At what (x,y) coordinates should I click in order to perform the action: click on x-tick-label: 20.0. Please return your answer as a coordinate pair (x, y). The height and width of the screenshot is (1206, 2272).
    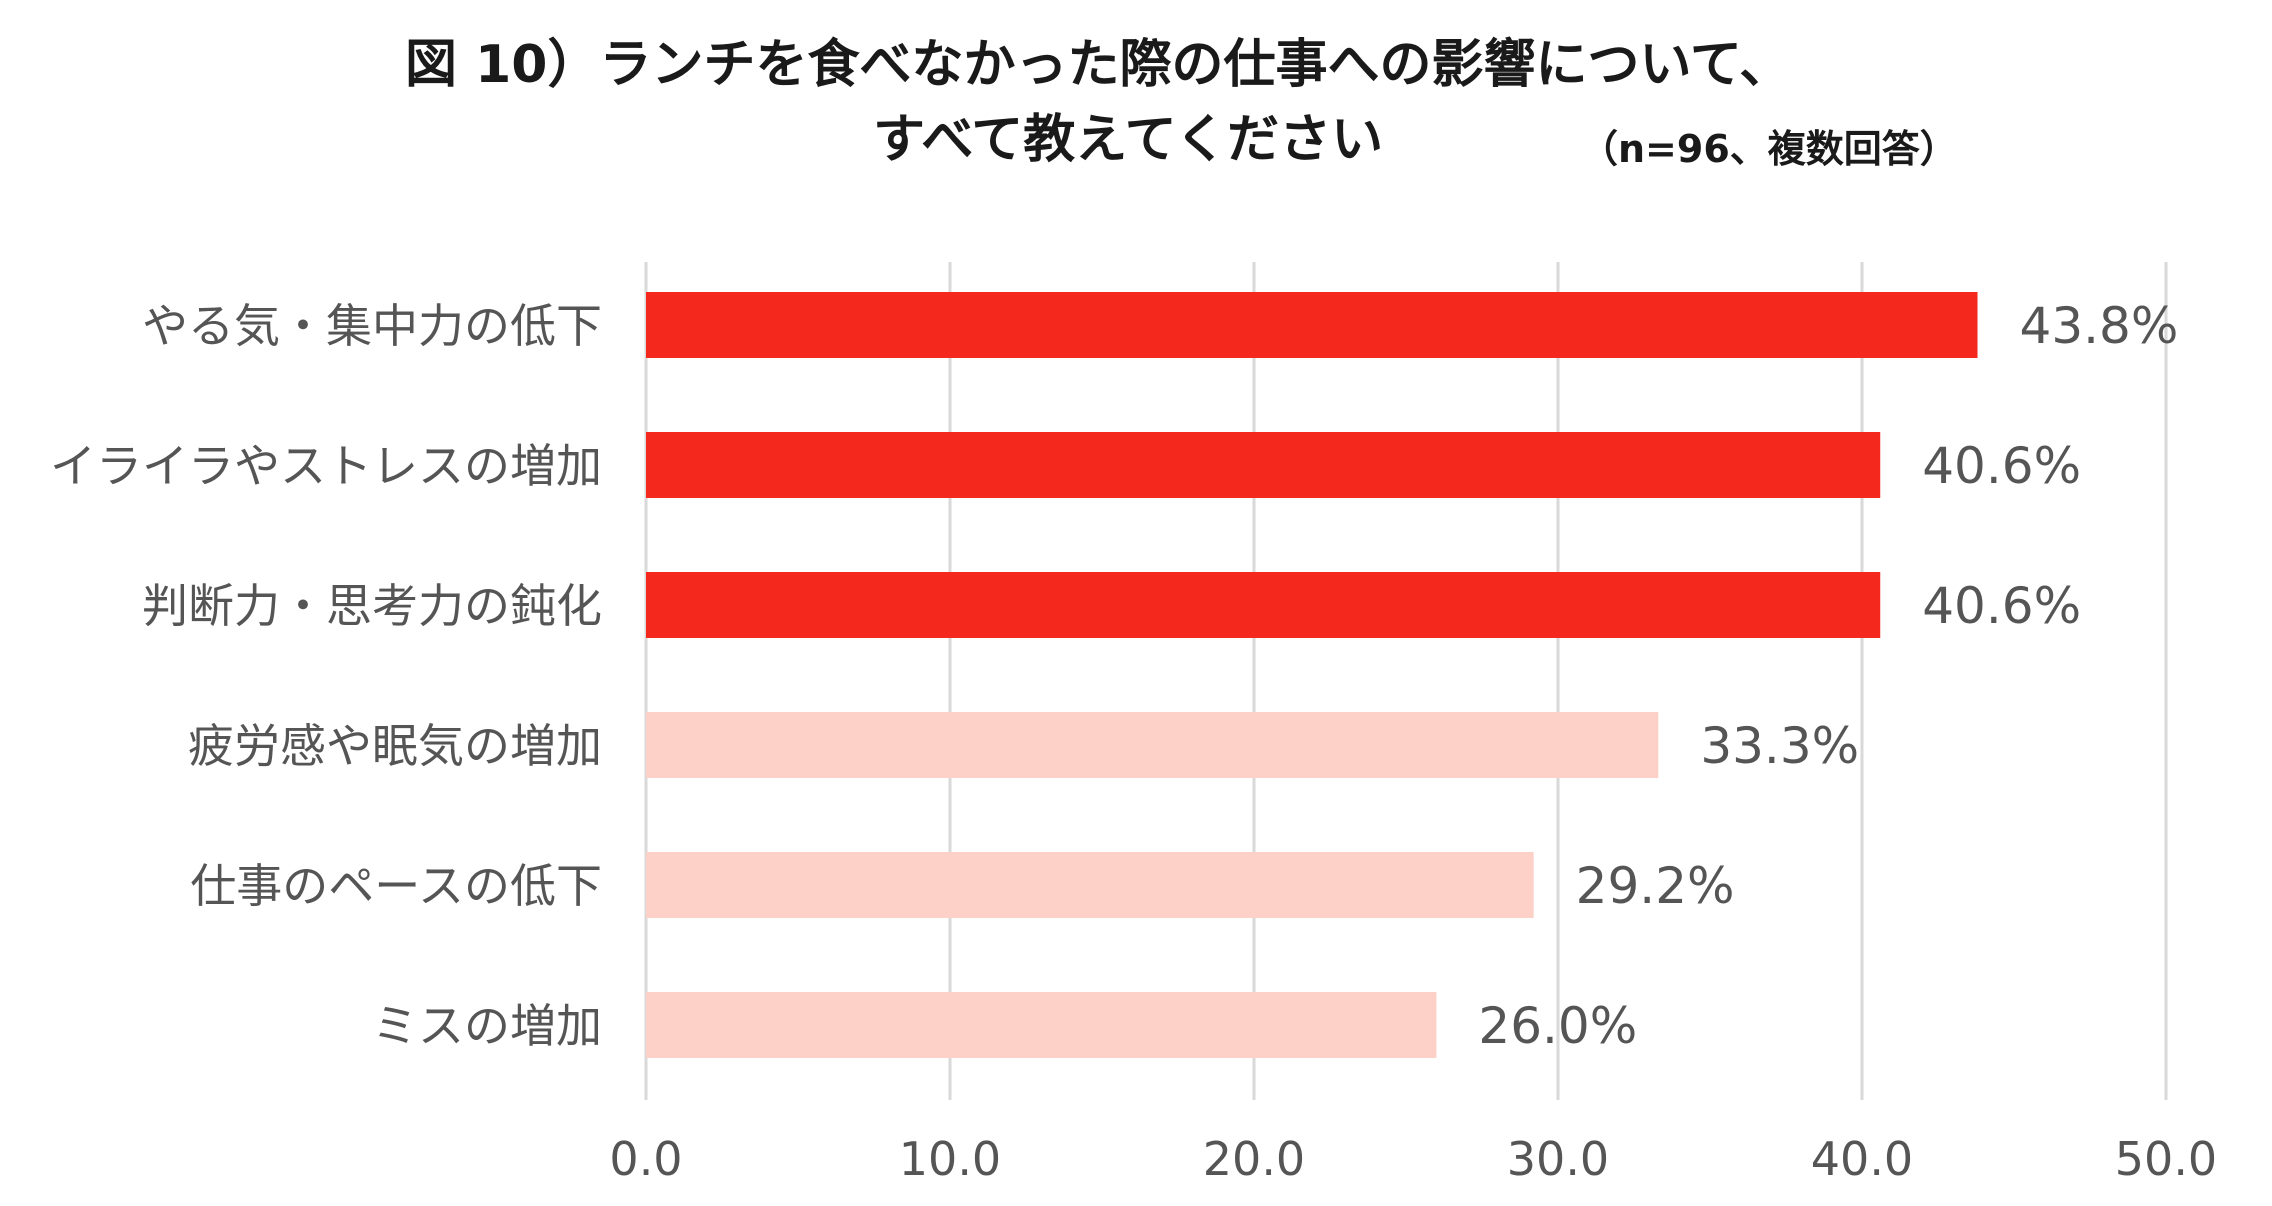
    Looking at the image, I should click on (1254, 1159).